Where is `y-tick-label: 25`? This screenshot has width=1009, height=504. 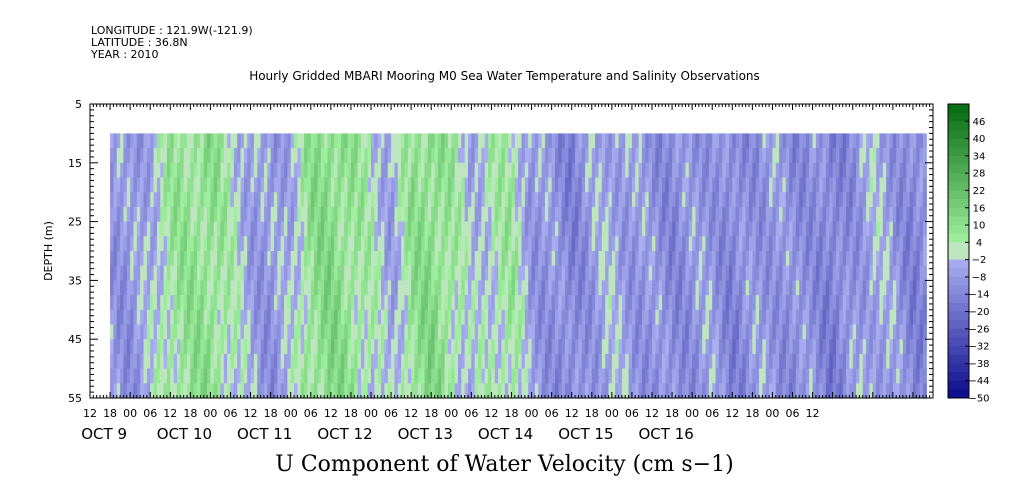
y-tick-label: 25 is located at coordinates (75, 222).